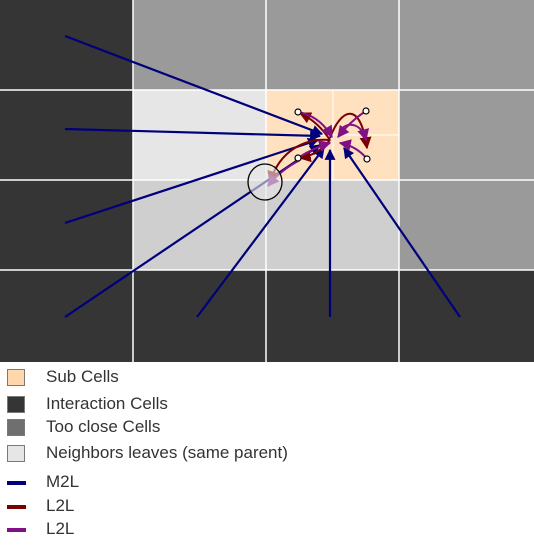 The width and height of the screenshot is (534, 545). Describe the element at coordinates (16, 530) in the screenshot. I see `l2l-purple-line-swatch` at that location.